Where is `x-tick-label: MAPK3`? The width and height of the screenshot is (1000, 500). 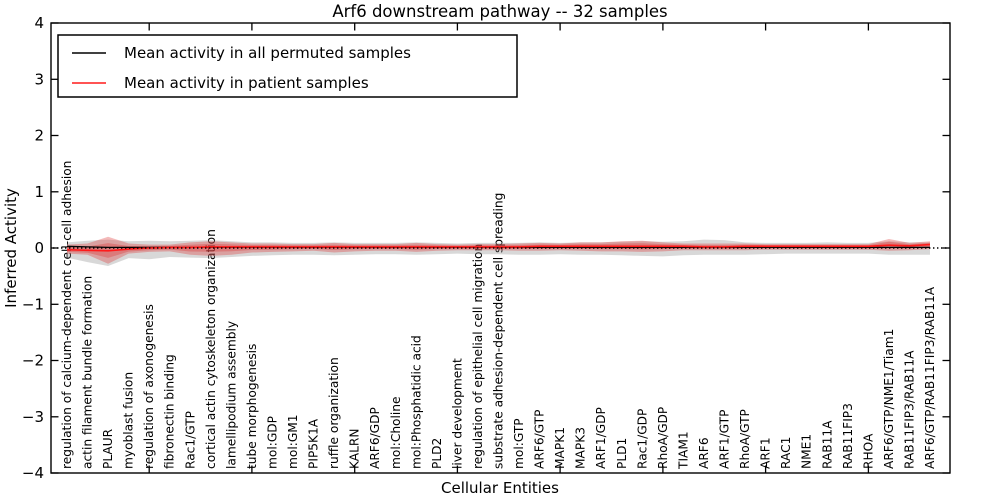
x-tick-label: MAPK3 is located at coordinates (581, 448).